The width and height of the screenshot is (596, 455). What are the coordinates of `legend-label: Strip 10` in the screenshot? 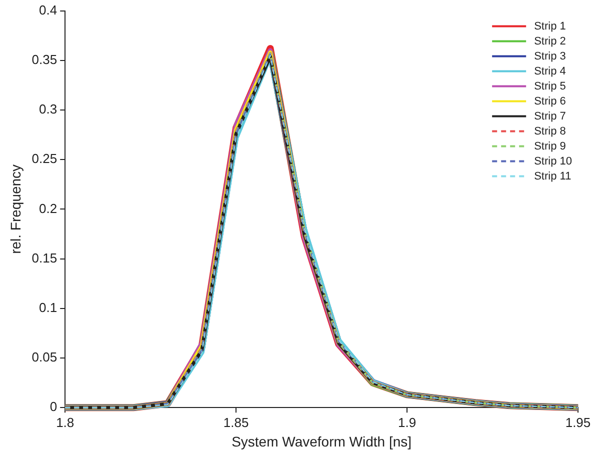 It's located at (553, 161).